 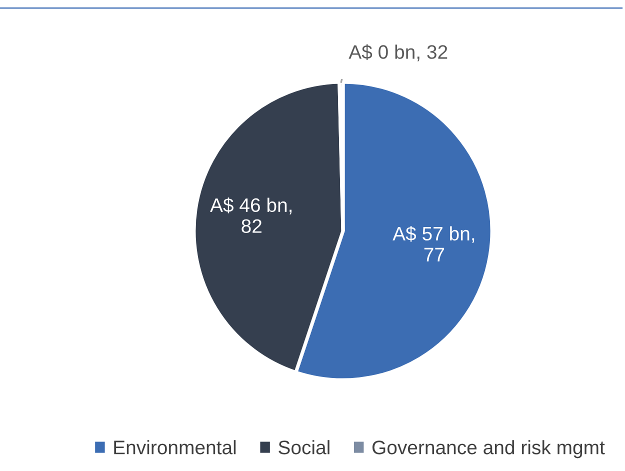 What do you see at coordinates (175, 447) in the screenshot?
I see `legend-label: Environmental` at bounding box center [175, 447].